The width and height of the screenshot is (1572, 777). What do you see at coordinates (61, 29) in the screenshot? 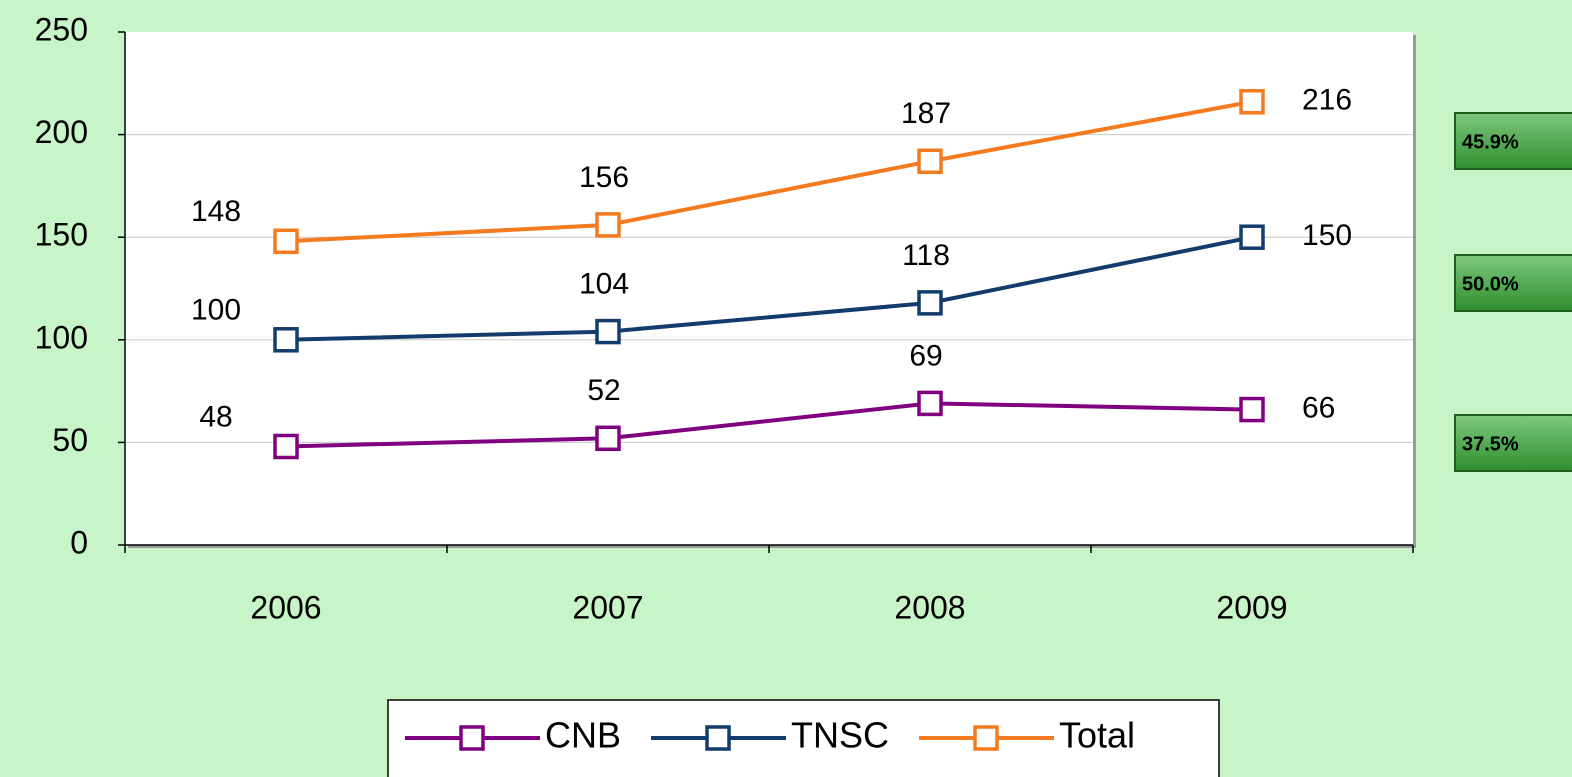
I see `y-tick-label: 250` at bounding box center [61, 29].